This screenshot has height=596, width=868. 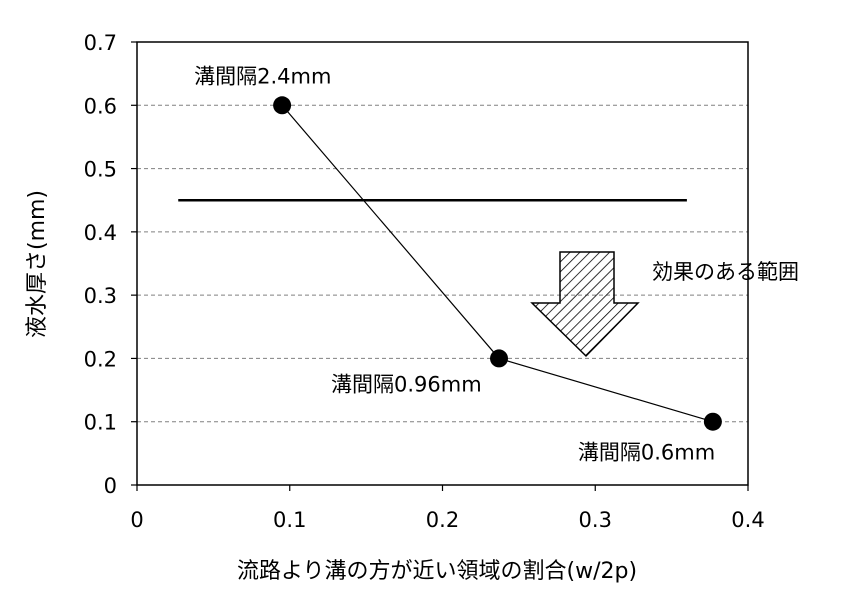 I want to click on y-tick-label: 0.2, so click(x=100, y=359).